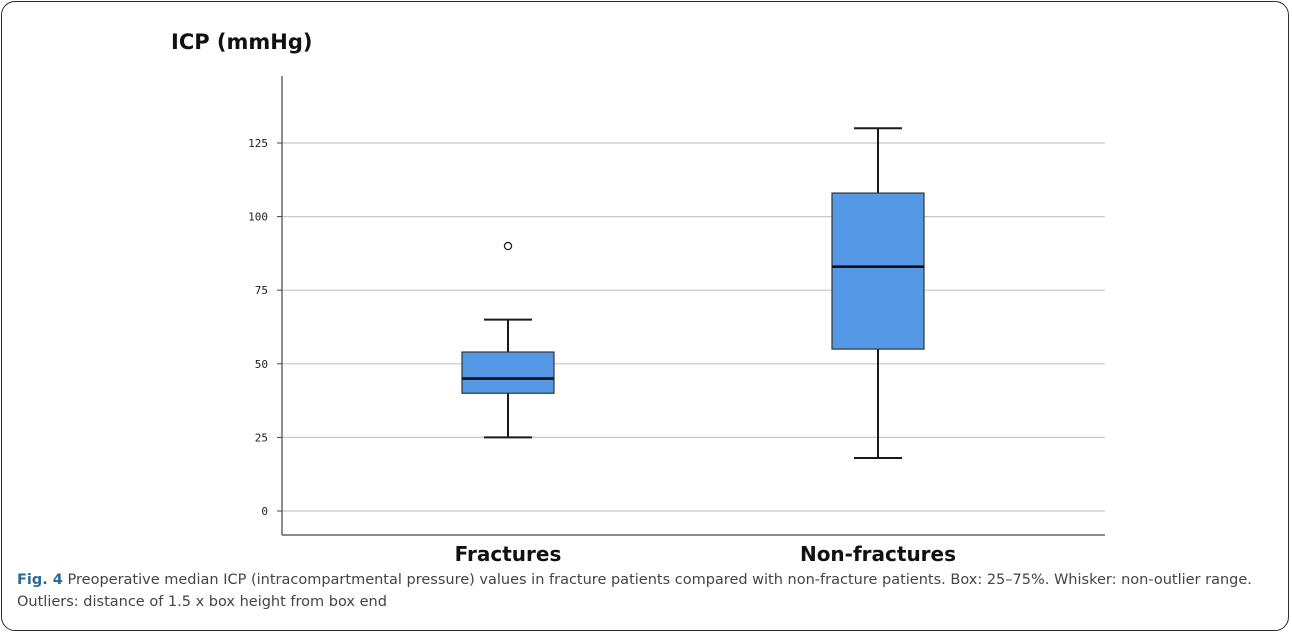  What do you see at coordinates (261, 364) in the screenshot?
I see `y-tick-label-50: 50` at bounding box center [261, 364].